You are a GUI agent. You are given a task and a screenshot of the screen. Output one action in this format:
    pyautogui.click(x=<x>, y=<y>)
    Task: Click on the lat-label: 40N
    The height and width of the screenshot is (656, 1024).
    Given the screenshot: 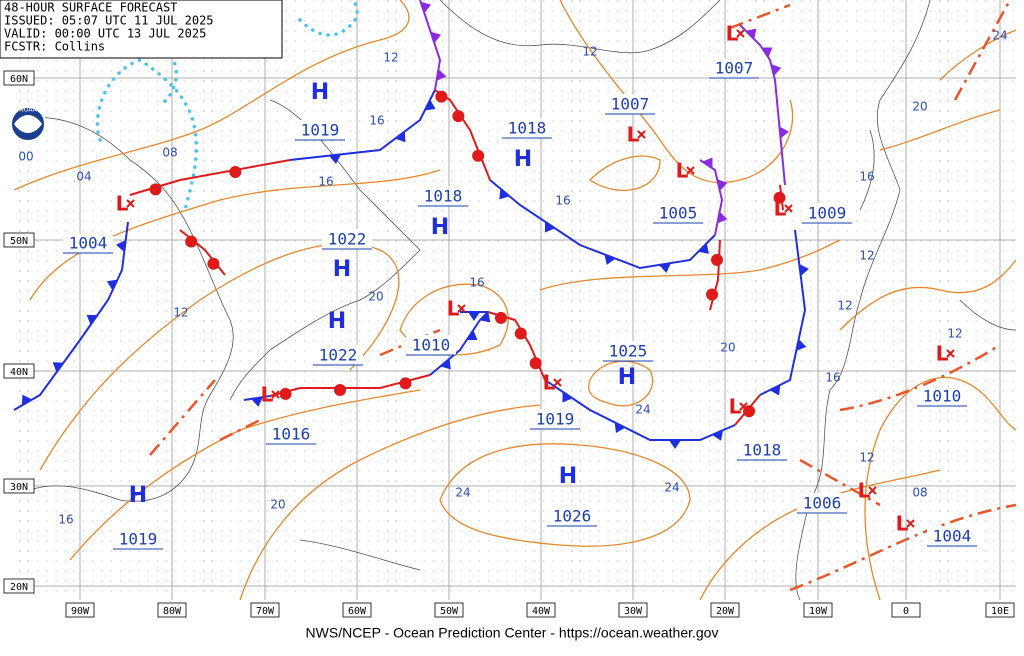 What is the action you would take?
    pyautogui.click(x=19, y=372)
    